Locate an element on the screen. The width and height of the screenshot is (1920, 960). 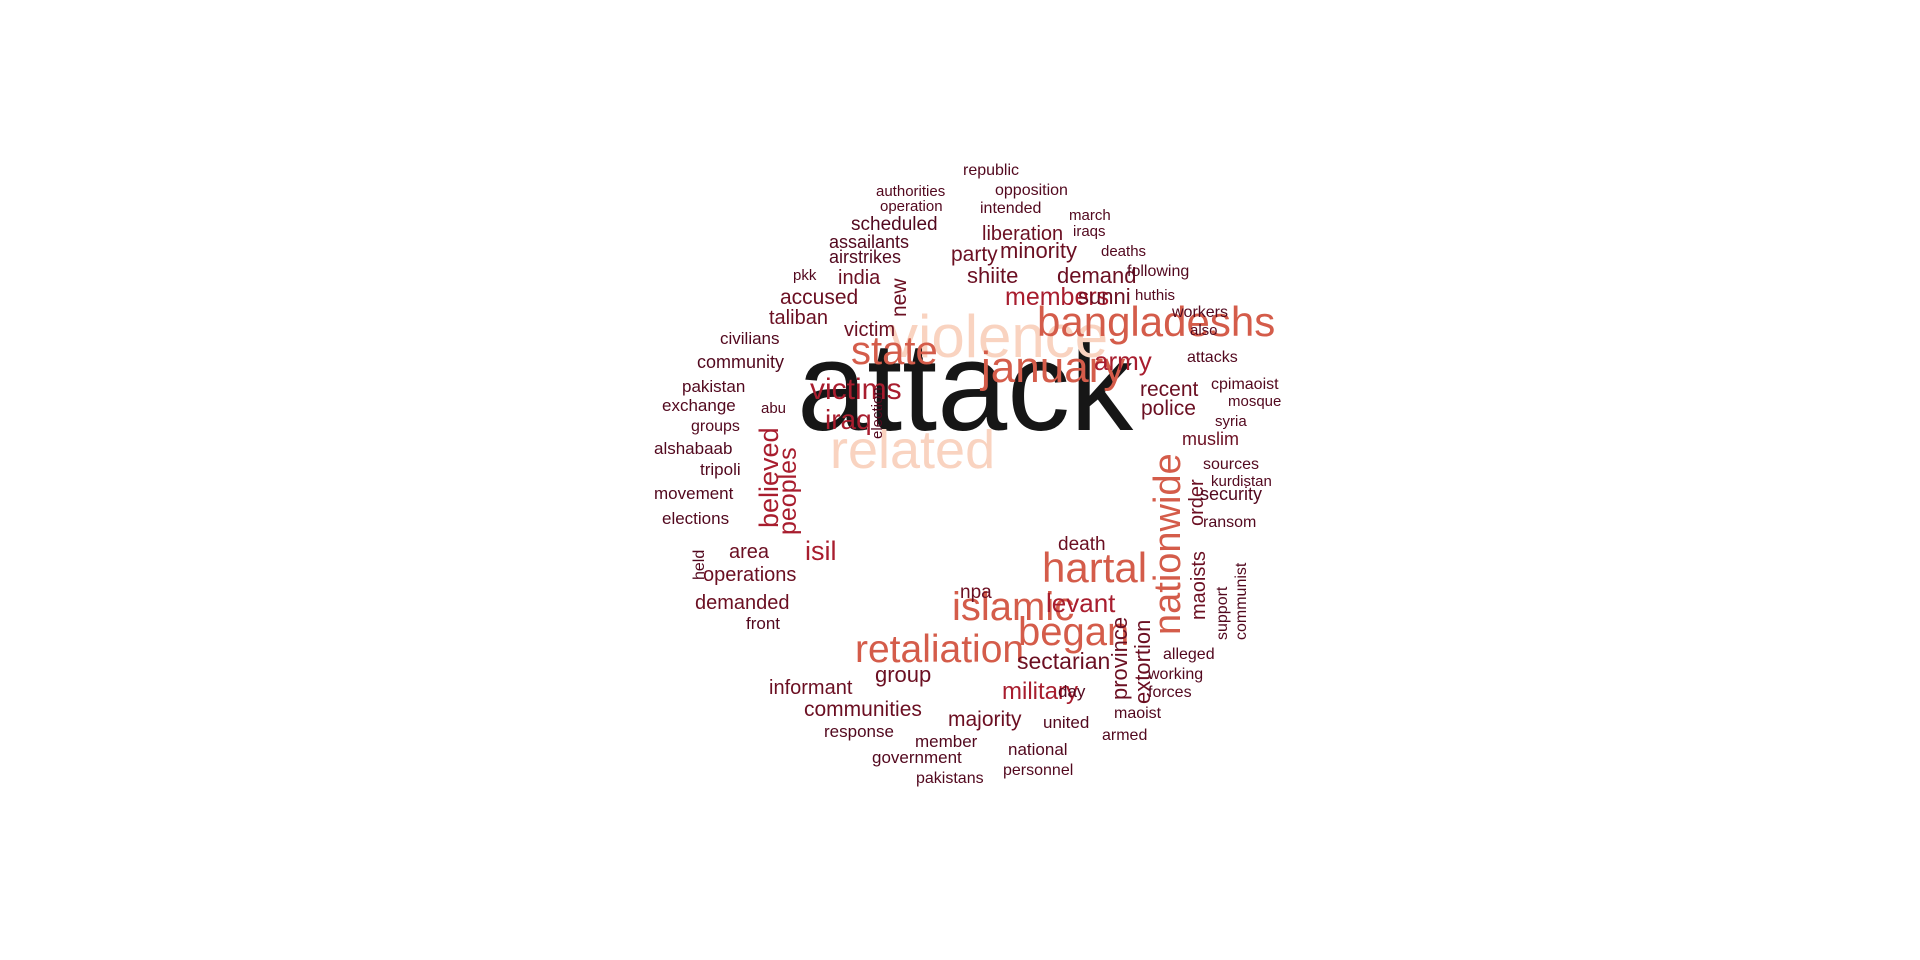
word-group: group is located at coordinates (903, 674).